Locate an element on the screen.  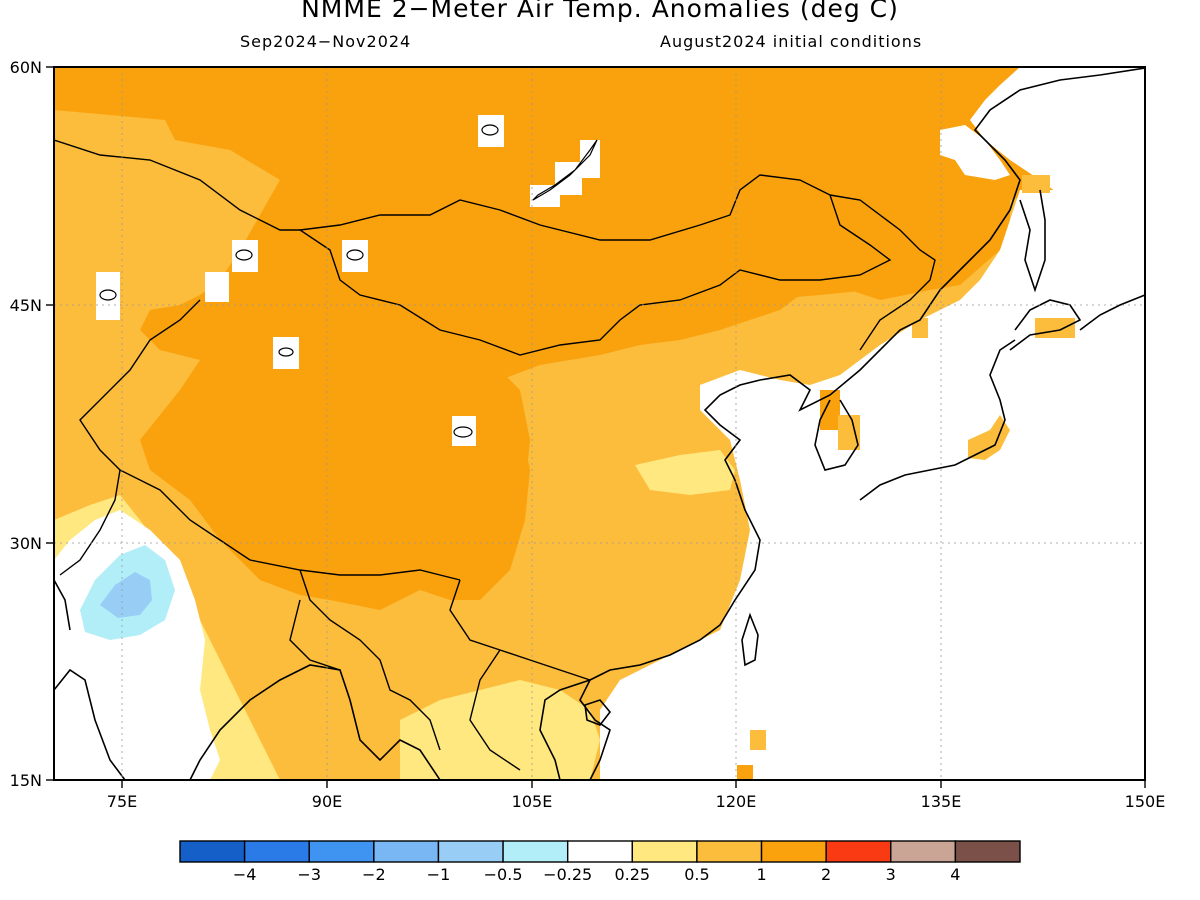
lon-tick-label: 105E is located at coordinates (532, 801).